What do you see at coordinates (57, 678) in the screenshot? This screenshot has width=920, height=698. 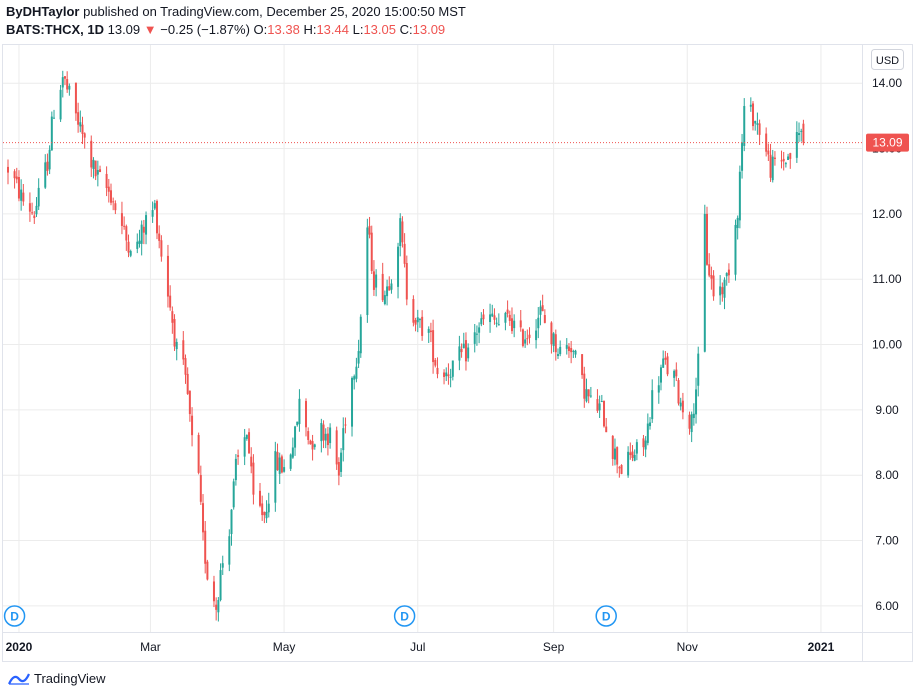 I see `tradingview-footer: TradingView` at bounding box center [57, 678].